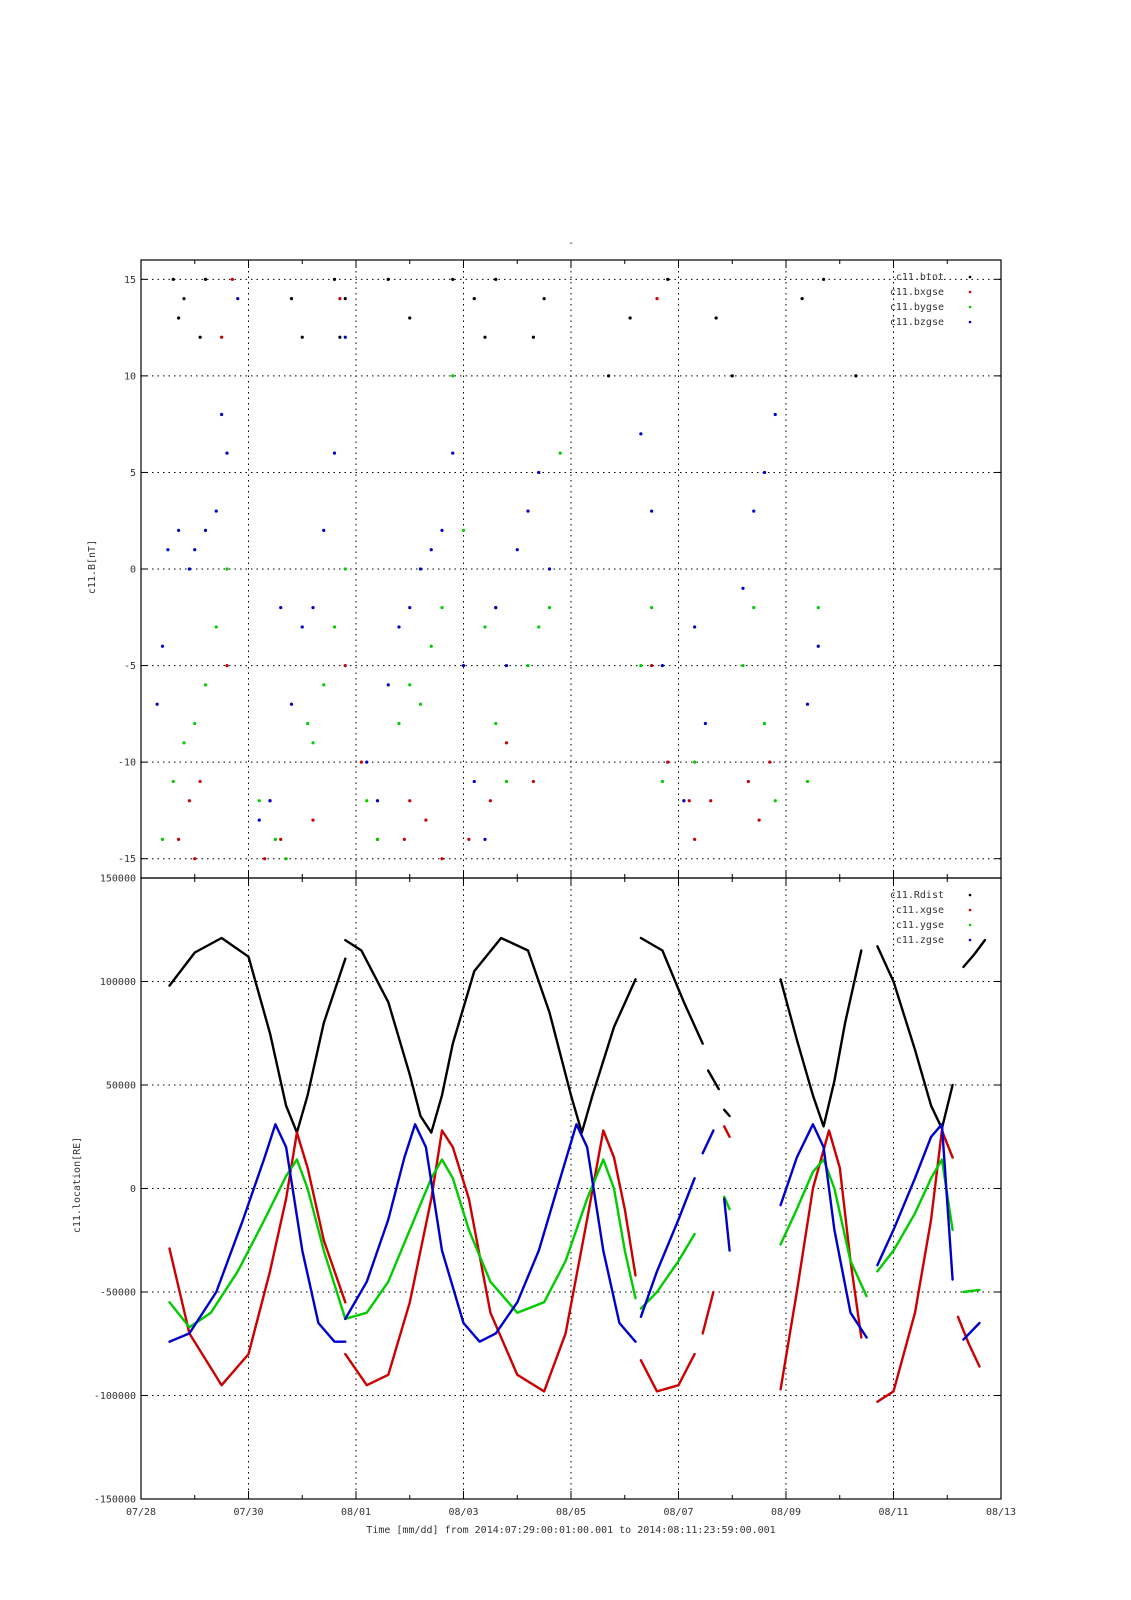  Describe the element at coordinates (970, 292) in the screenshot. I see `legend-swatch-bxgse` at that location.